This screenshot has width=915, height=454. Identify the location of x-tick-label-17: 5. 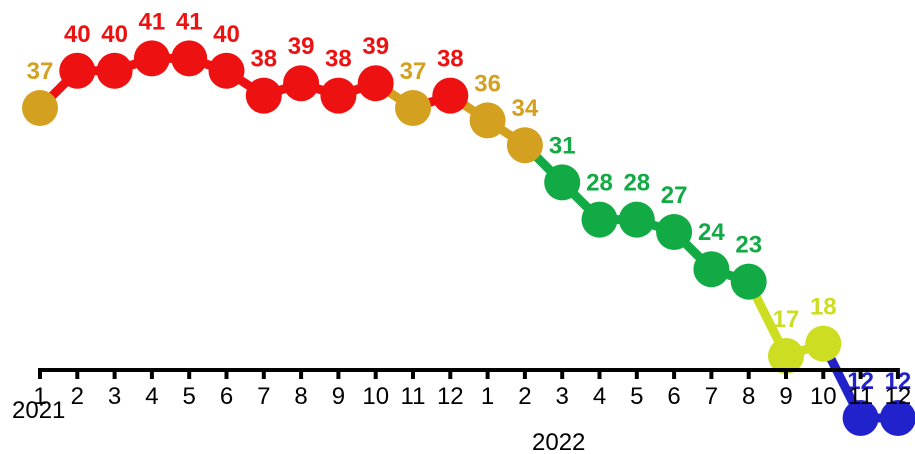
(636, 396).